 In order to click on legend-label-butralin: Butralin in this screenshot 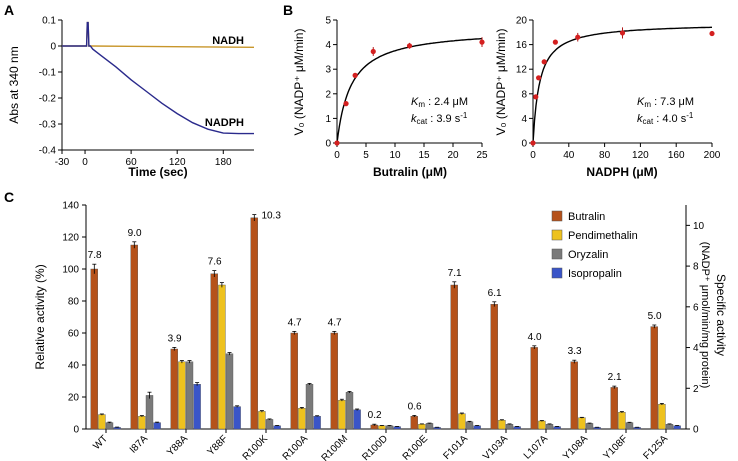, I will do `click(586, 217)`.